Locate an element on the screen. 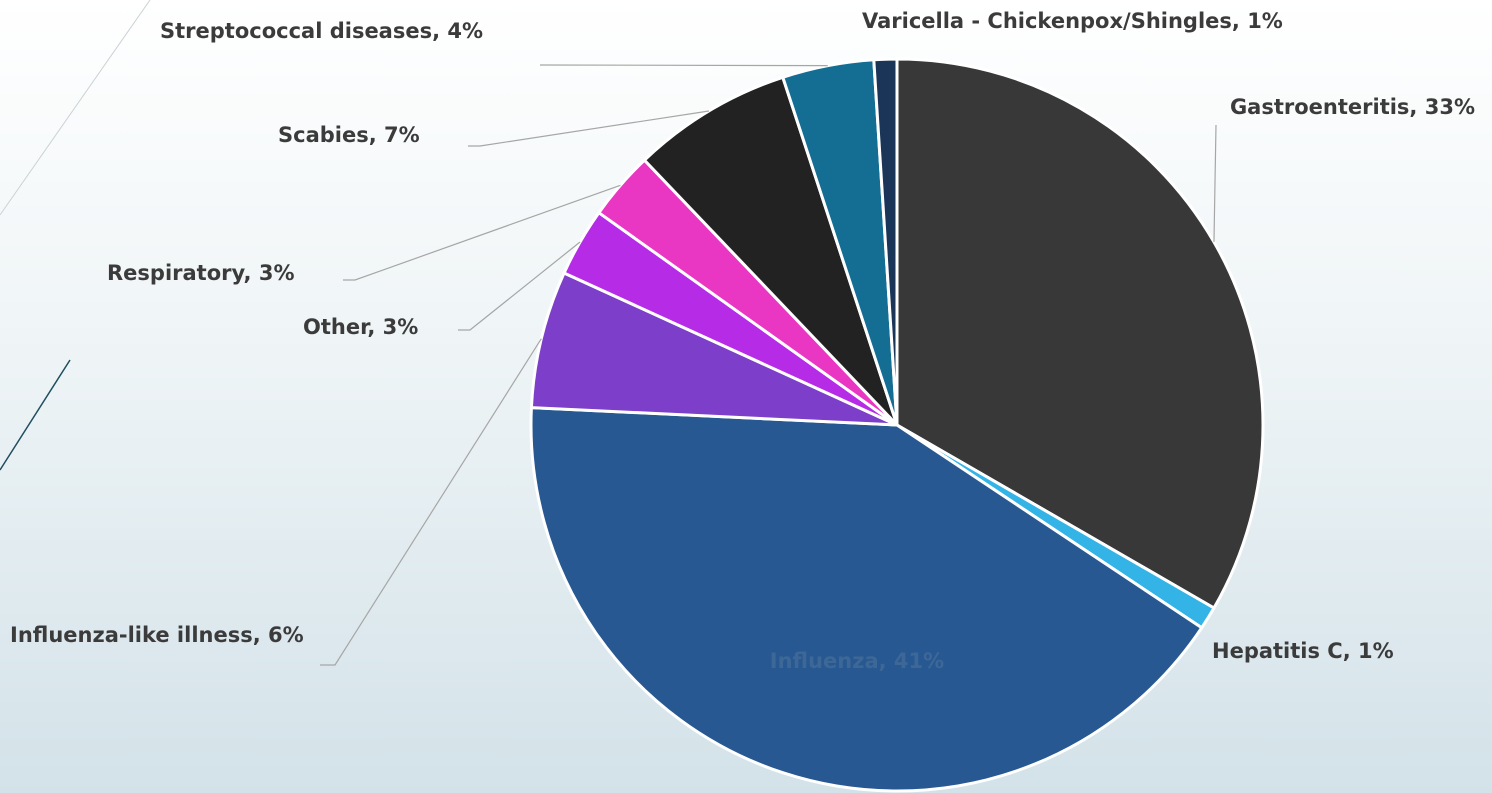 The image size is (1492, 793). data-label: Respiratory, 3% is located at coordinates (201, 273).